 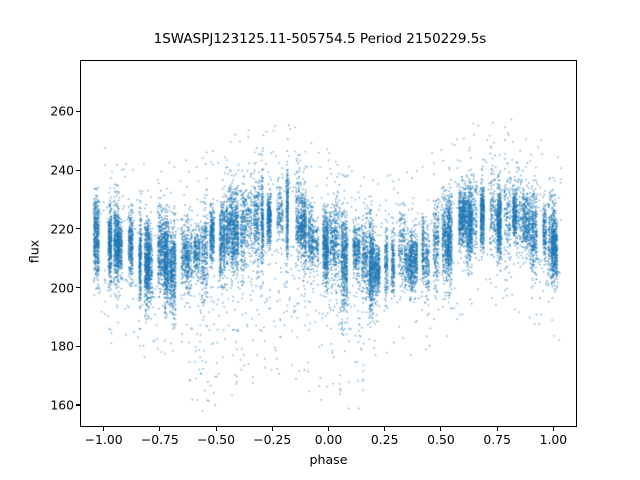 I want to click on y-tick-label: 200, so click(x=62, y=288).